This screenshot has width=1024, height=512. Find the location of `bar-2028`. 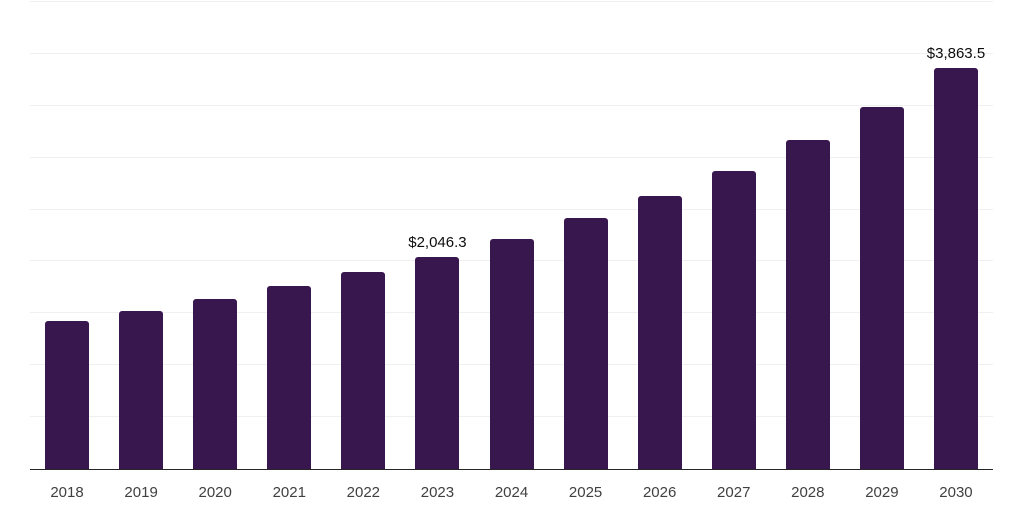

bar-2028 is located at coordinates (807, 304).